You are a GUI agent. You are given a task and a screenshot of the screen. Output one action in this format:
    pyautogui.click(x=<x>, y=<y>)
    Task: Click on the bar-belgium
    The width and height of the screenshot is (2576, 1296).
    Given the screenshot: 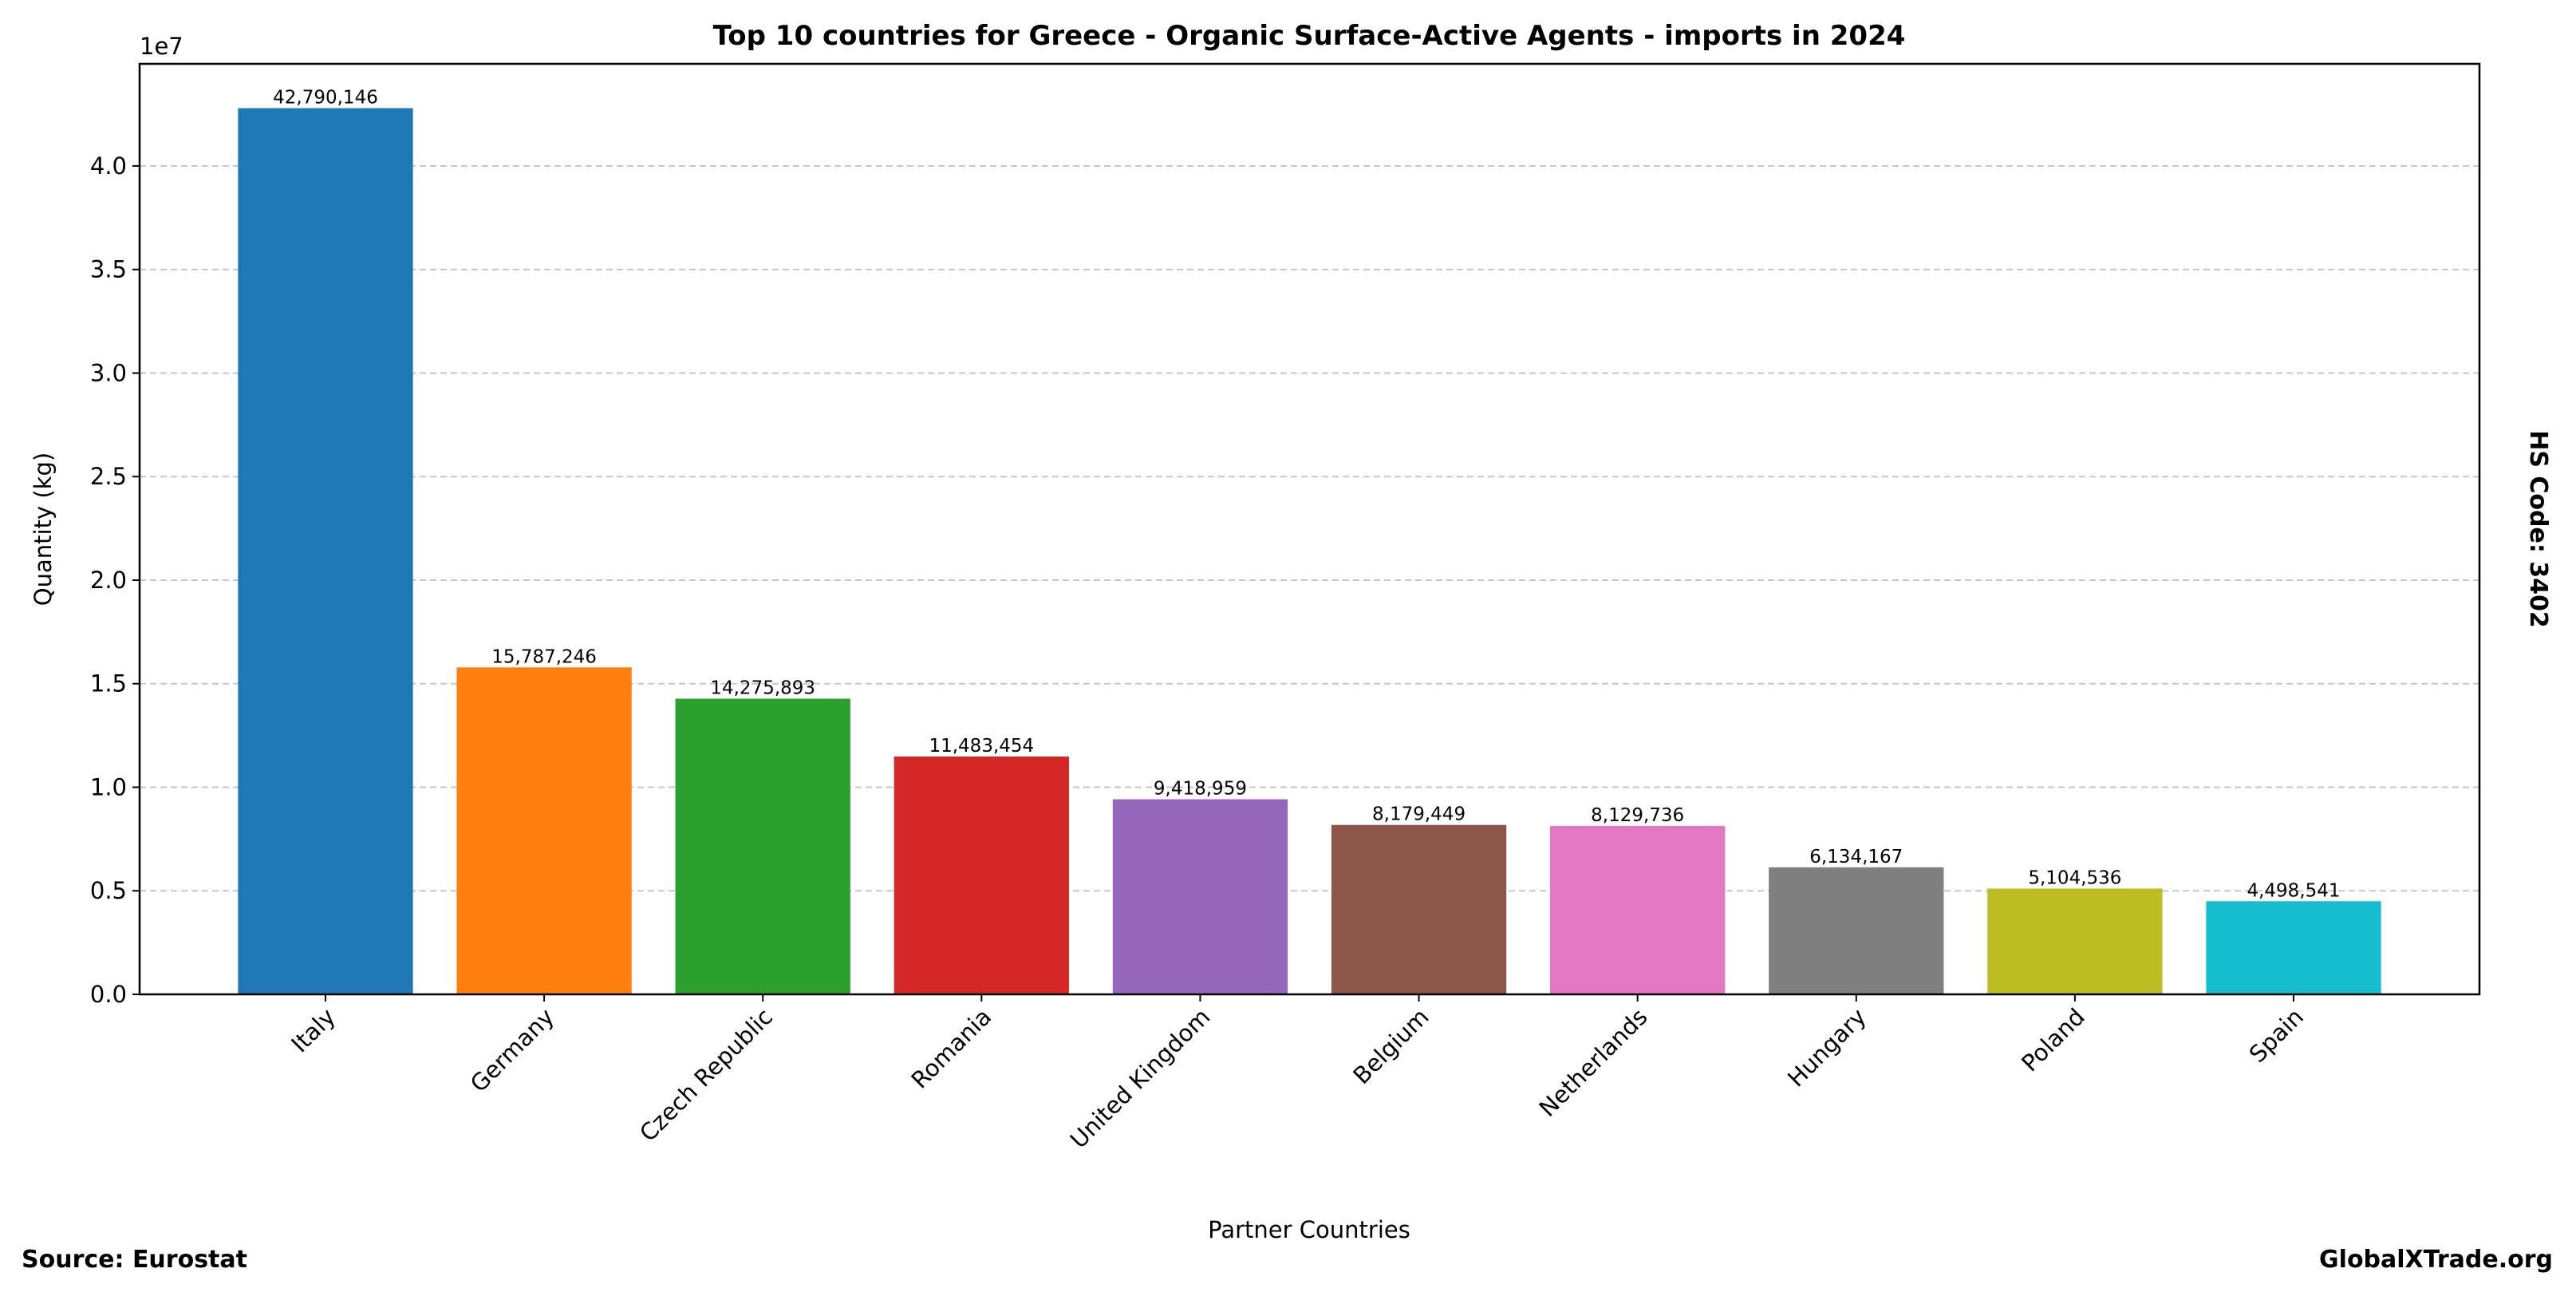 What is the action you would take?
    pyautogui.click(x=1419, y=909)
    